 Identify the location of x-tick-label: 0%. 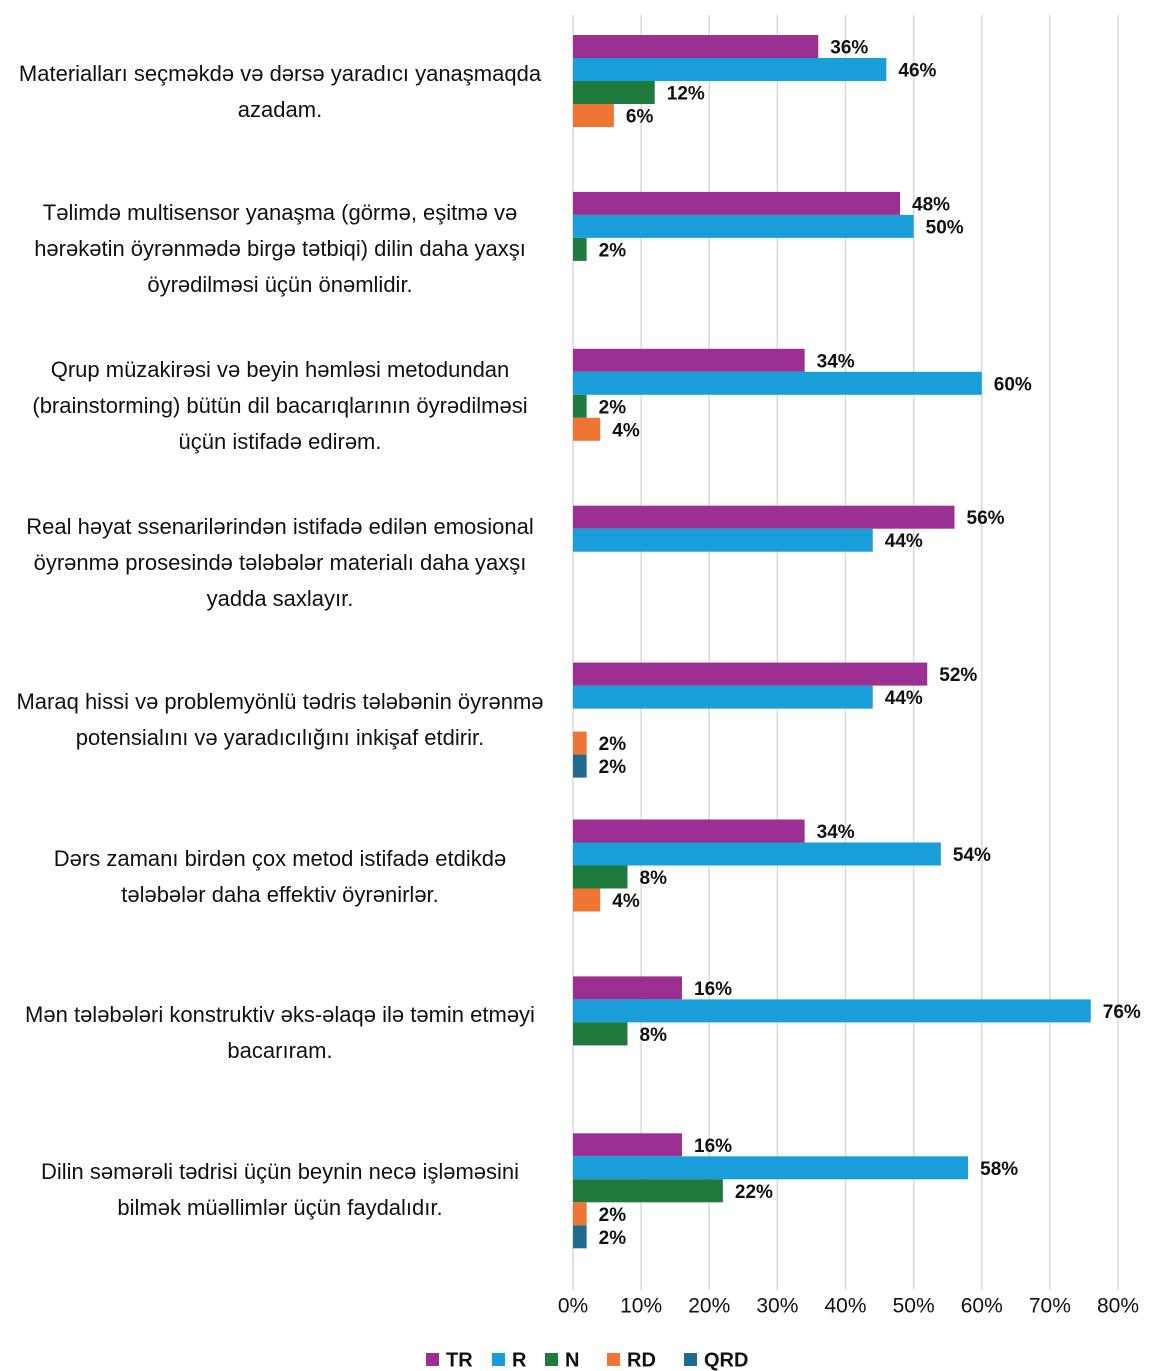
(573, 1306).